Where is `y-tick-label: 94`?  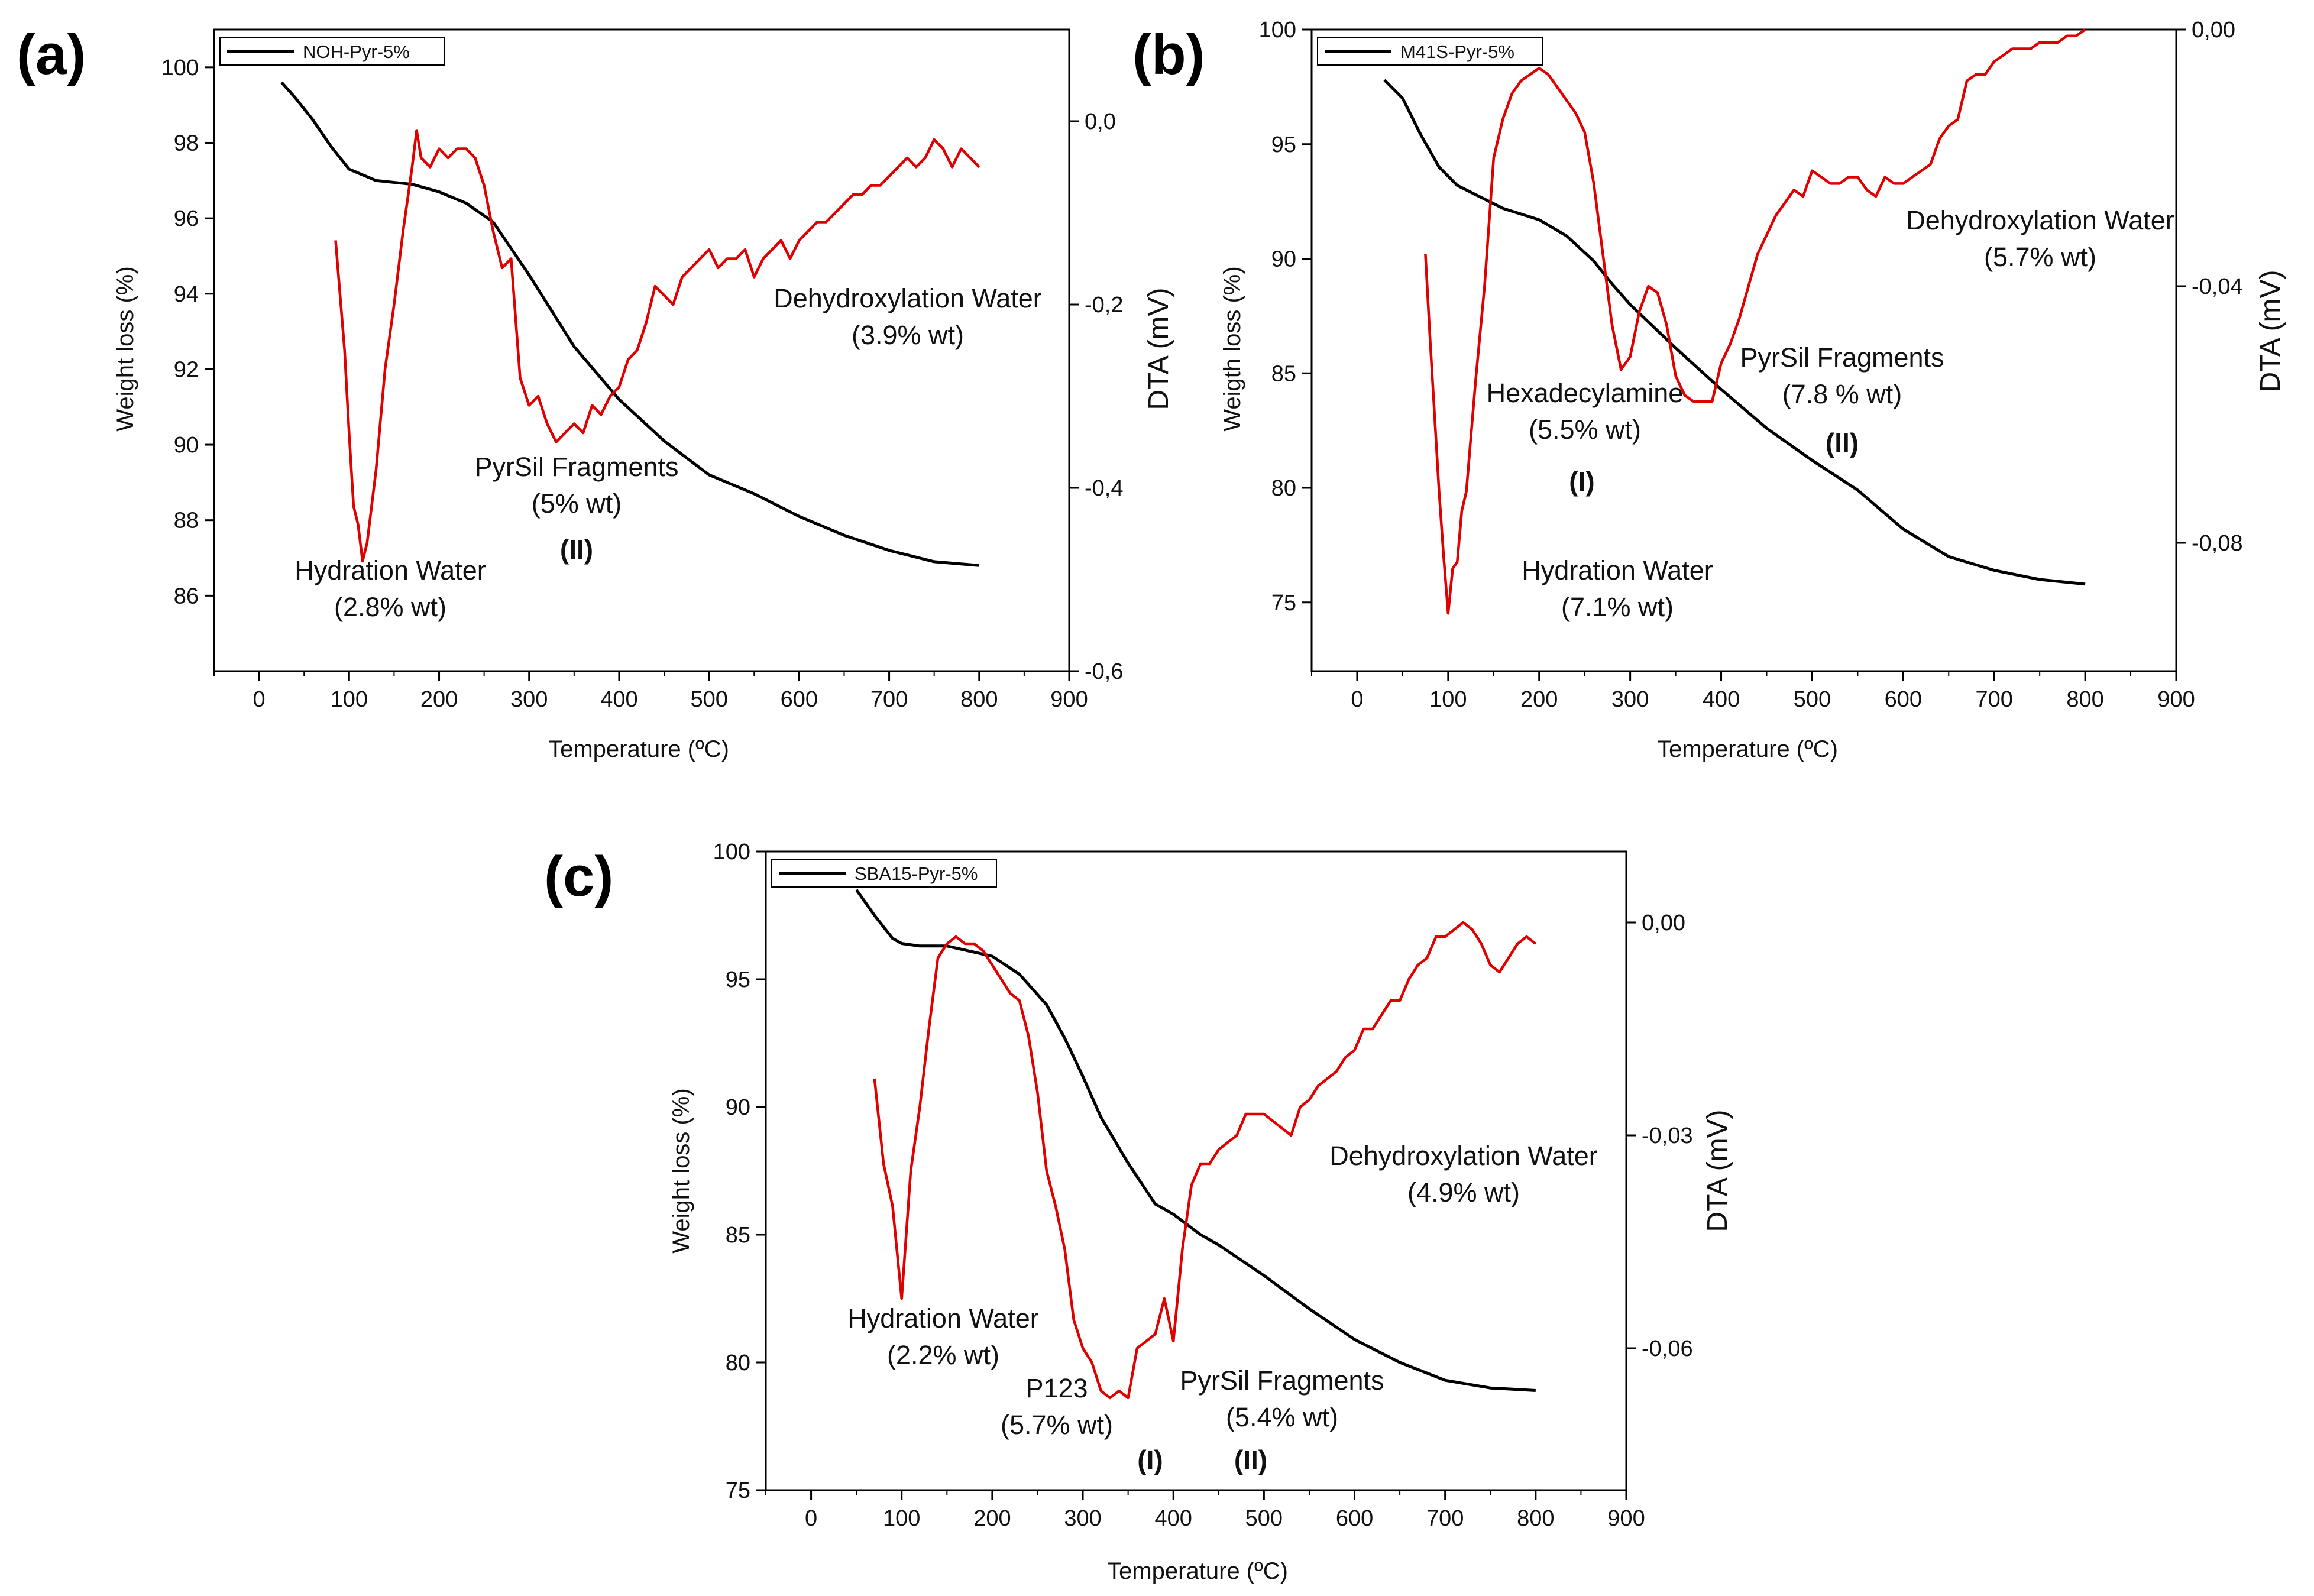 y-tick-label: 94 is located at coordinates (186, 294).